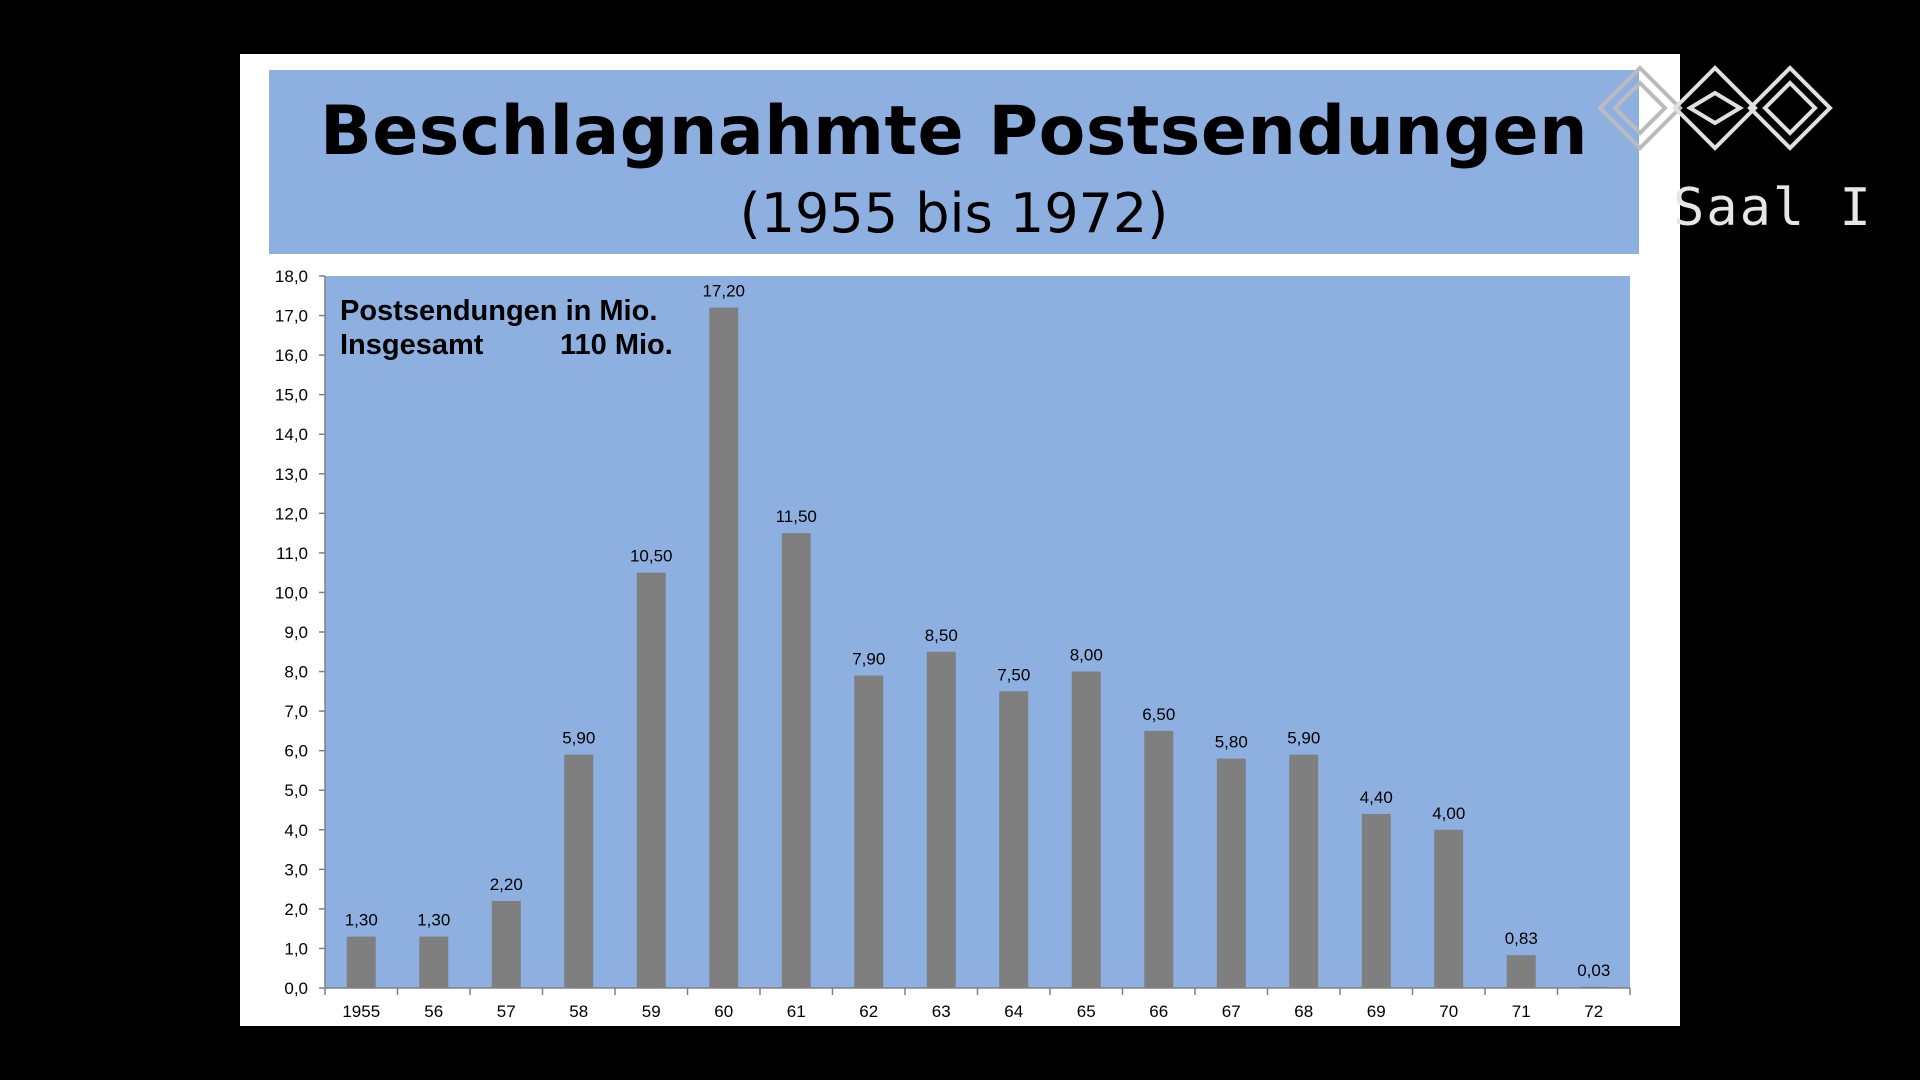 This screenshot has width=1920, height=1080. Describe the element at coordinates (296, 869) in the screenshot. I see `y-tick-label: 3,0` at that location.